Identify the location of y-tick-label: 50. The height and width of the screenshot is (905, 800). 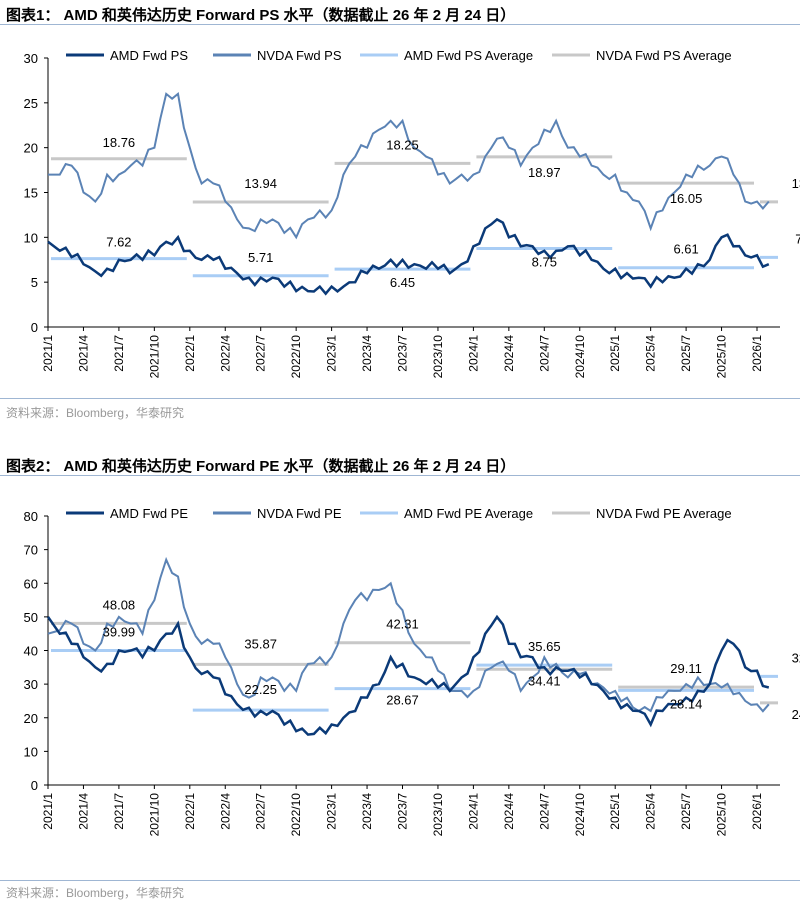
(31, 617).